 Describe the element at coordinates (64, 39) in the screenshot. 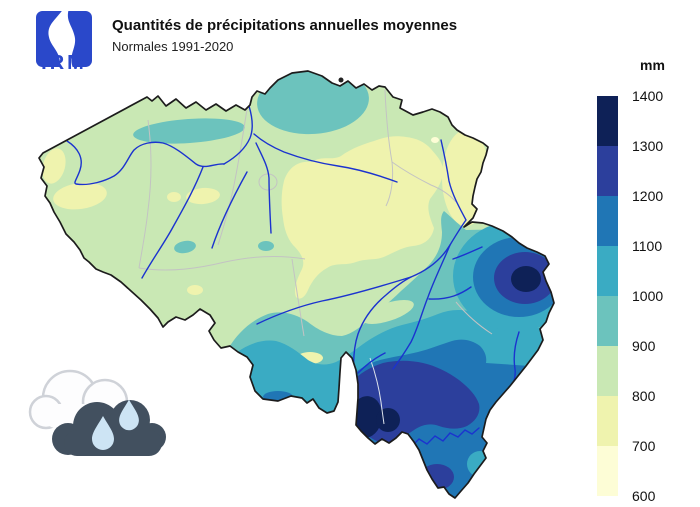

I see `irm-logo` at that location.